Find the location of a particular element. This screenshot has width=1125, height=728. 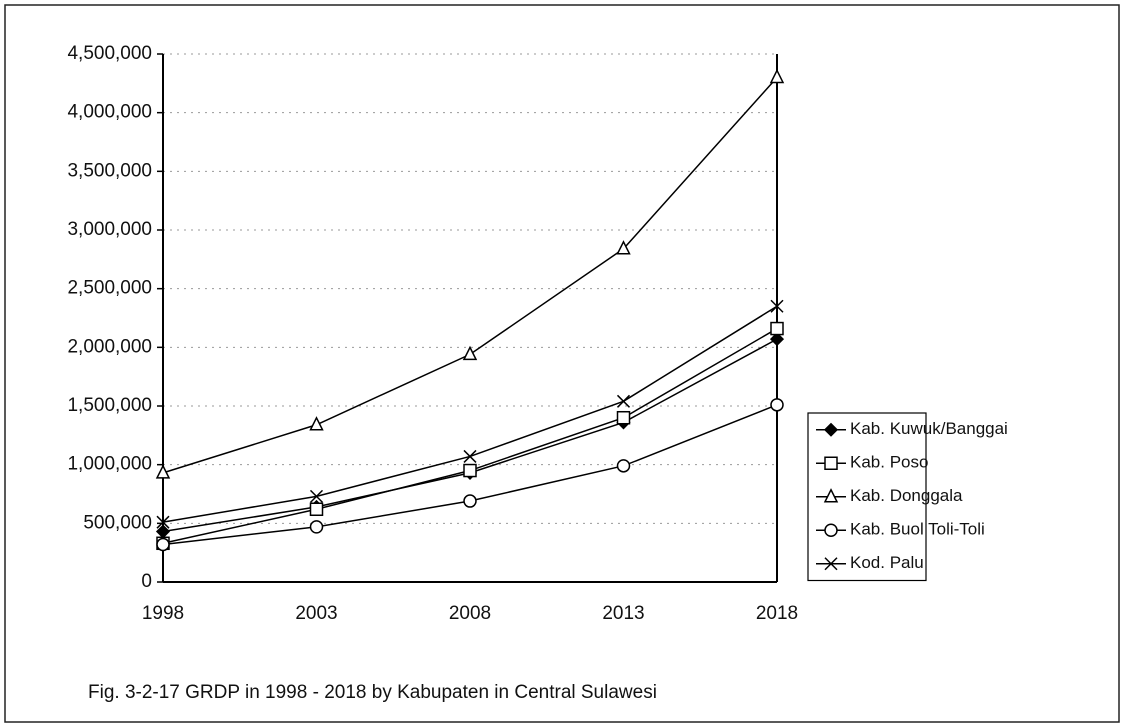

x-tick-label: 2013 is located at coordinates (623, 613).